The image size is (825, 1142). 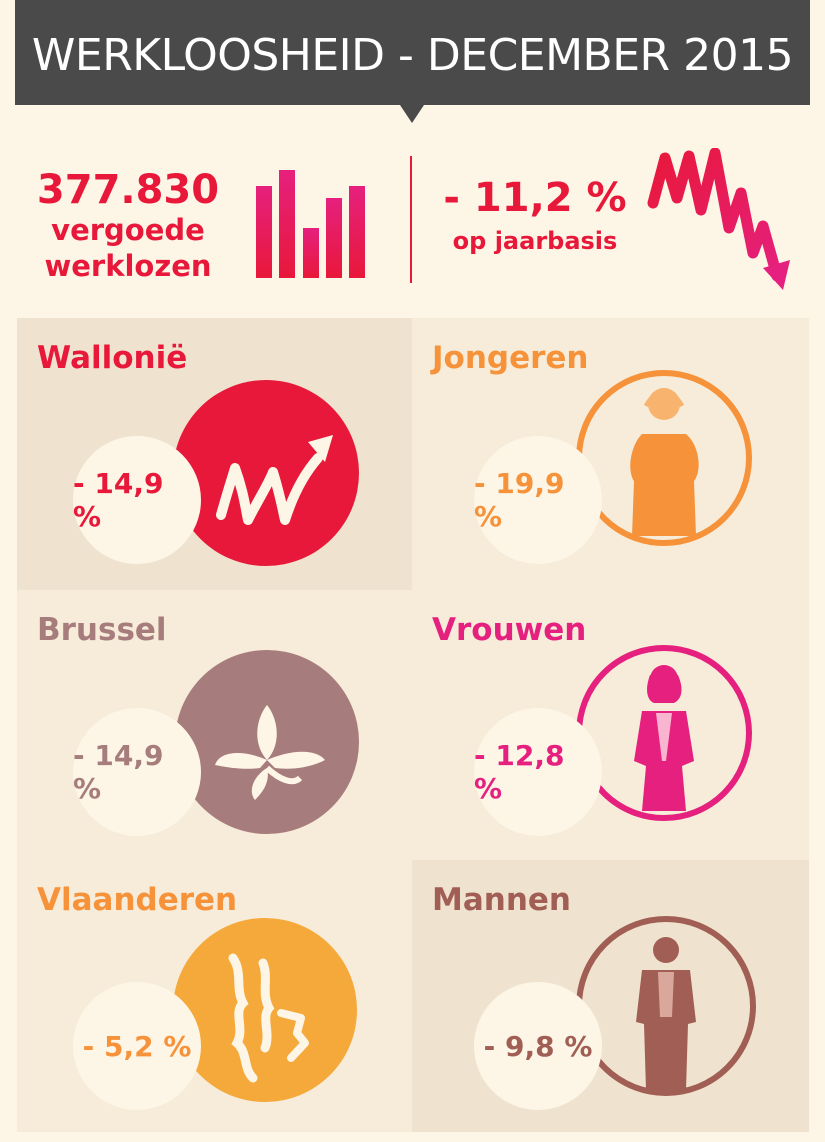 What do you see at coordinates (720, 220) in the screenshot?
I see `downward-trend-icon` at bounding box center [720, 220].